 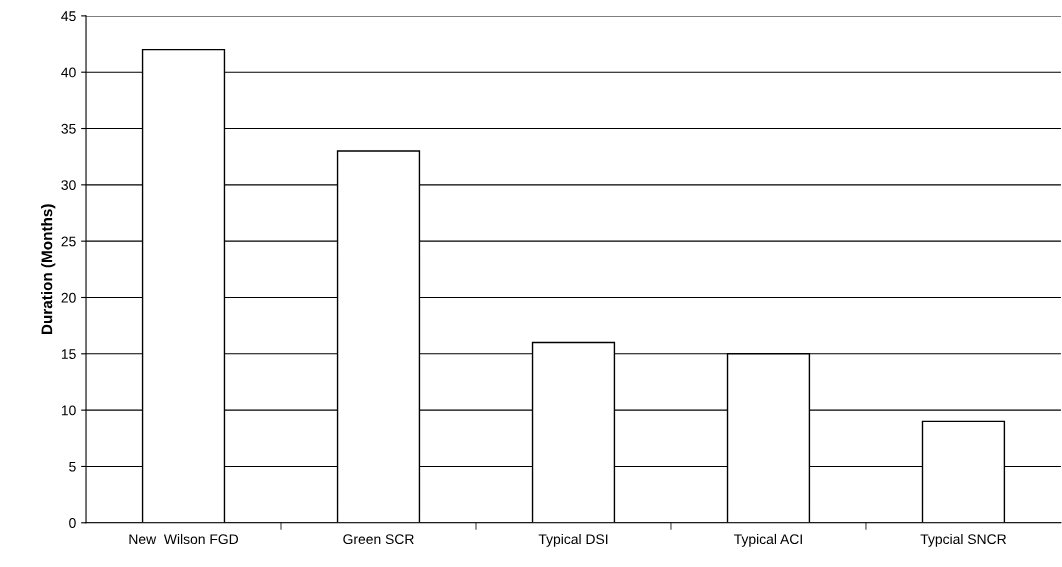 What do you see at coordinates (68, 241) in the screenshot?
I see `y-tick-label: 25` at bounding box center [68, 241].